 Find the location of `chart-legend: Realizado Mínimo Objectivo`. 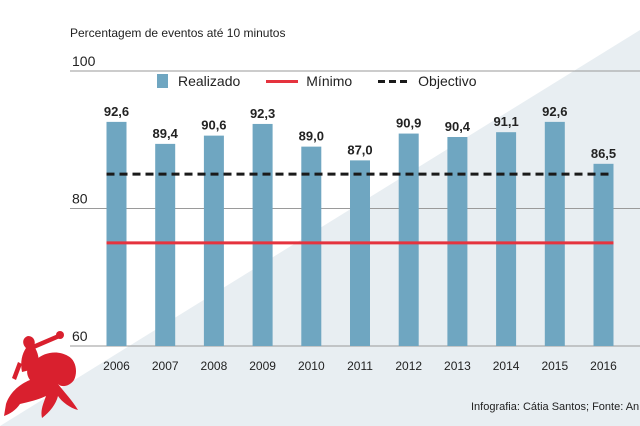

chart-legend: Realizado Mínimo Objectivo is located at coordinates (330, 81).